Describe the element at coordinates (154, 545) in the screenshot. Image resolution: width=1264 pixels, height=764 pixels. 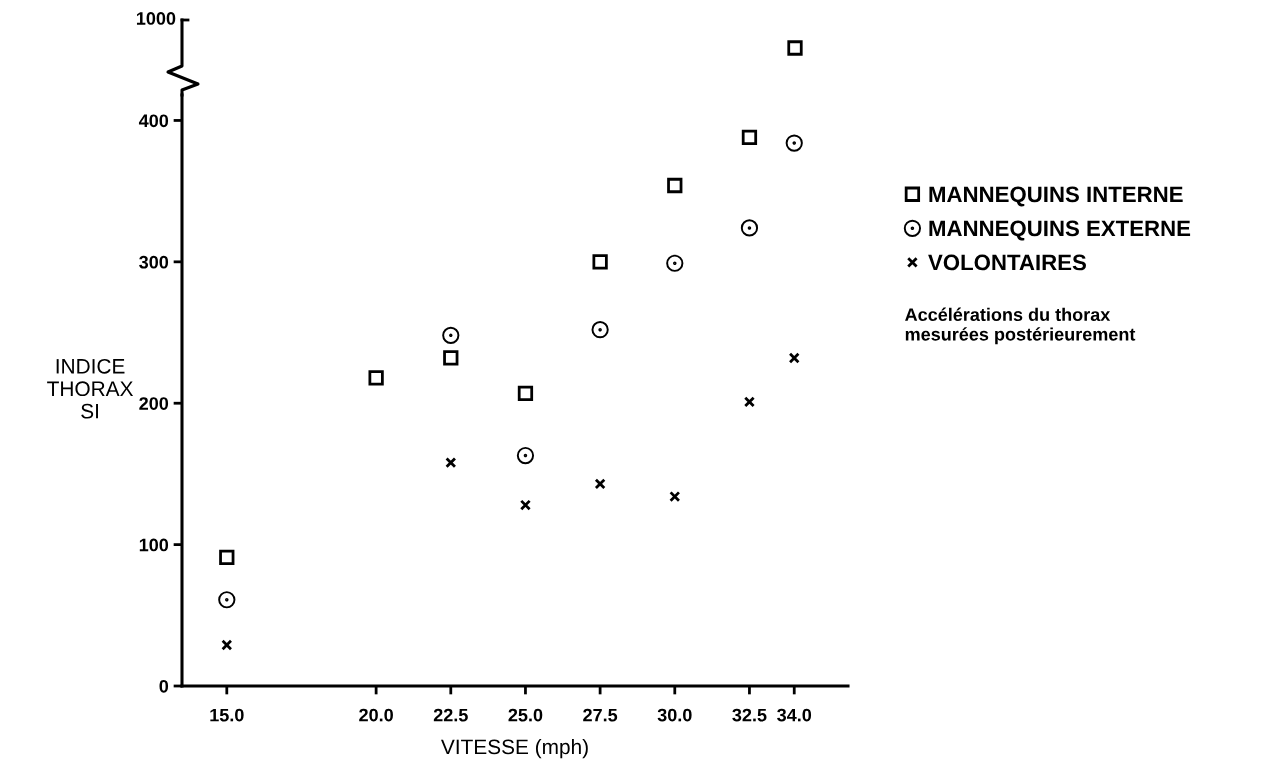
I see `y-tick-label: 100` at that location.